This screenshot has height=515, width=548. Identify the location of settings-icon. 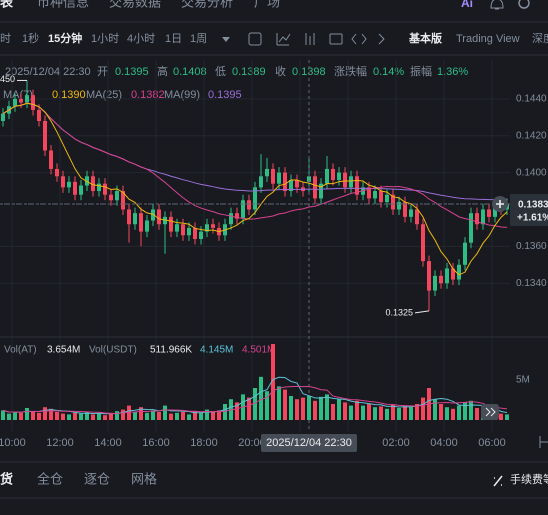
(524, 4).